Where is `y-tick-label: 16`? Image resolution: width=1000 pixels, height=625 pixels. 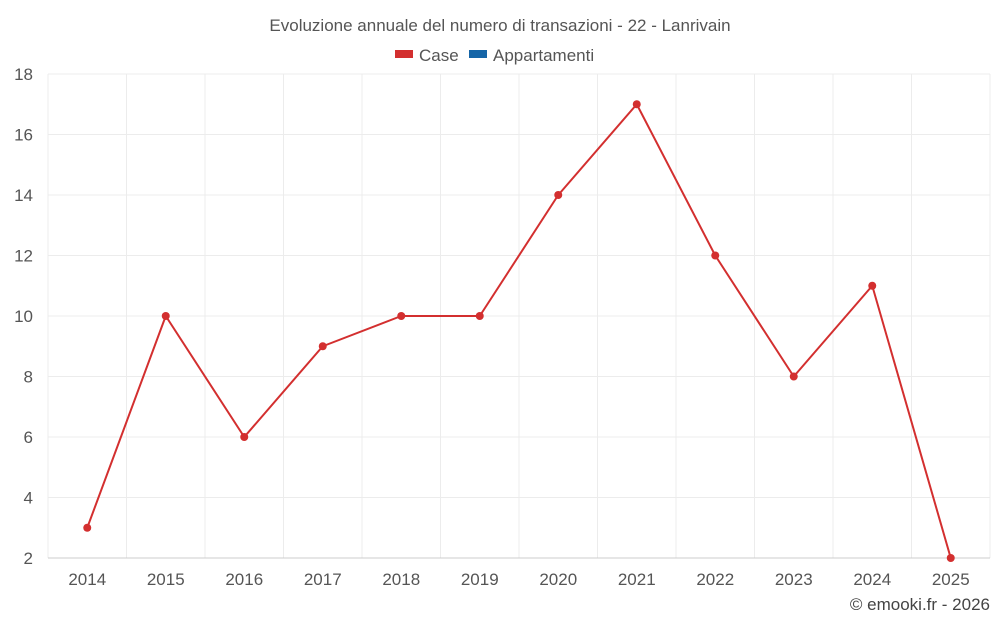 y-tick-label: 16 is located at coordinates (23, 135).